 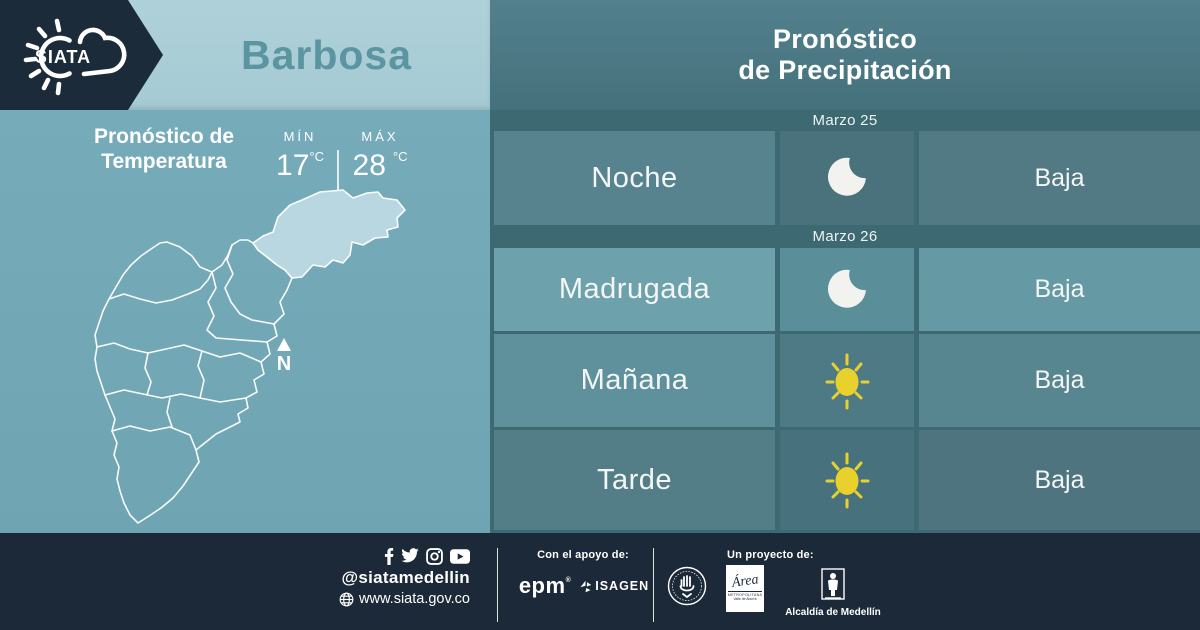 What do you see at coordinates (833, 584) in the screenshot?
I see `alcaldia-emblem-icon` at bounding box center [833, 584].